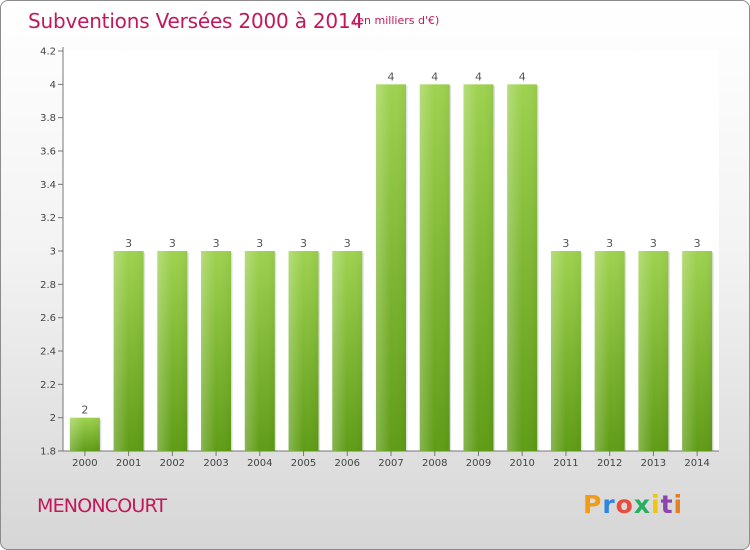 This screenshot has width=750, height=550. I want to click on y-tick-label: 2.8, so click(48, 285).